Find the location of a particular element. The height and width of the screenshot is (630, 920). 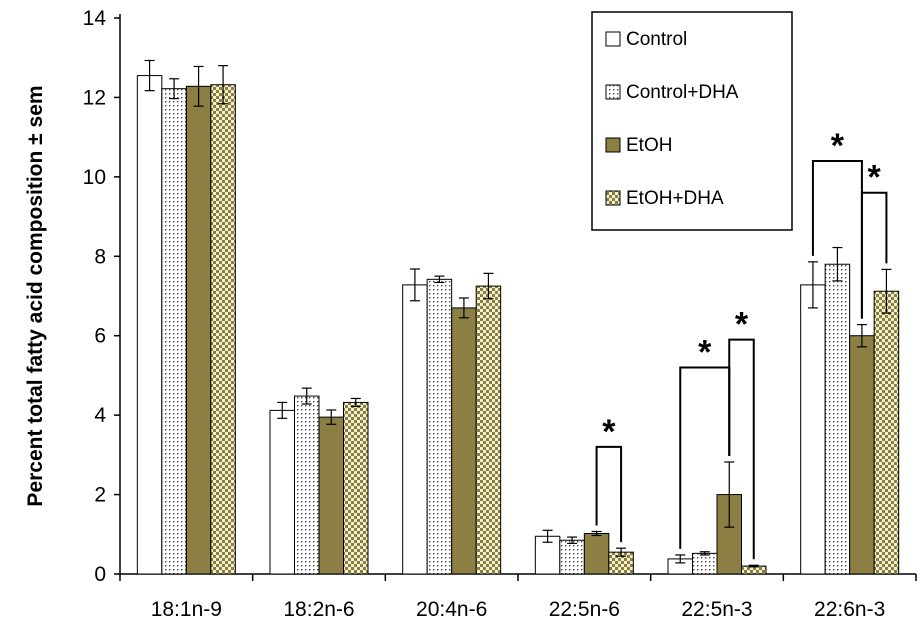

y-tick-label: 6 is located at coordinates (100, 336).